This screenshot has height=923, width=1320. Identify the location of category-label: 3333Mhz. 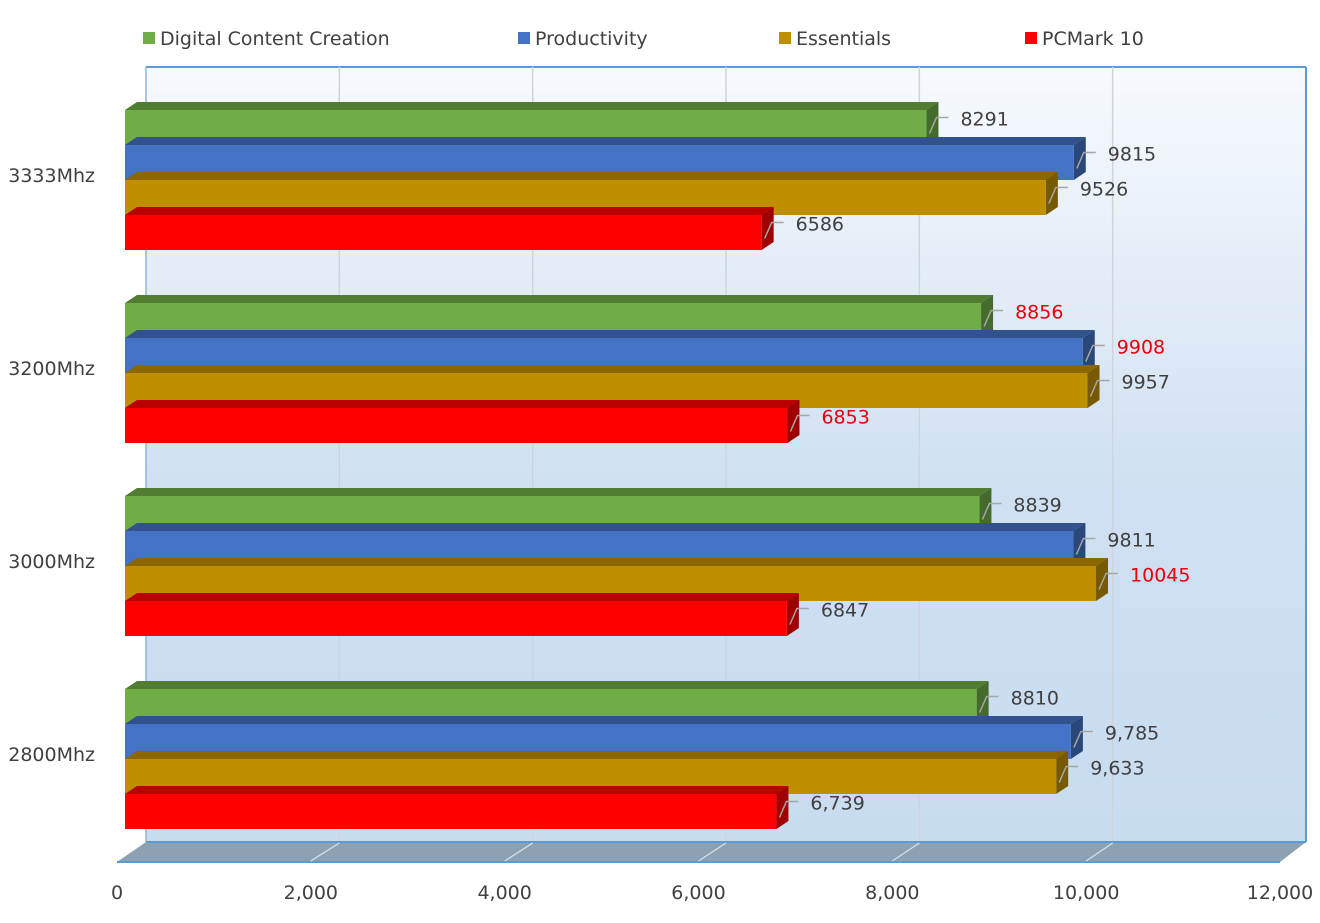
(51, 176).